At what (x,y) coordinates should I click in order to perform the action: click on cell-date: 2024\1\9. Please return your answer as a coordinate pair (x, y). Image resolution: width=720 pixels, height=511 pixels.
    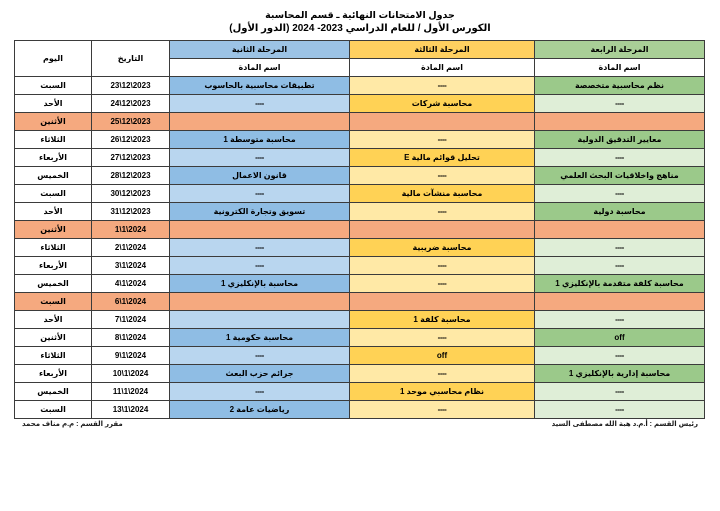
    Looking at the image, I should click on (130, 355).